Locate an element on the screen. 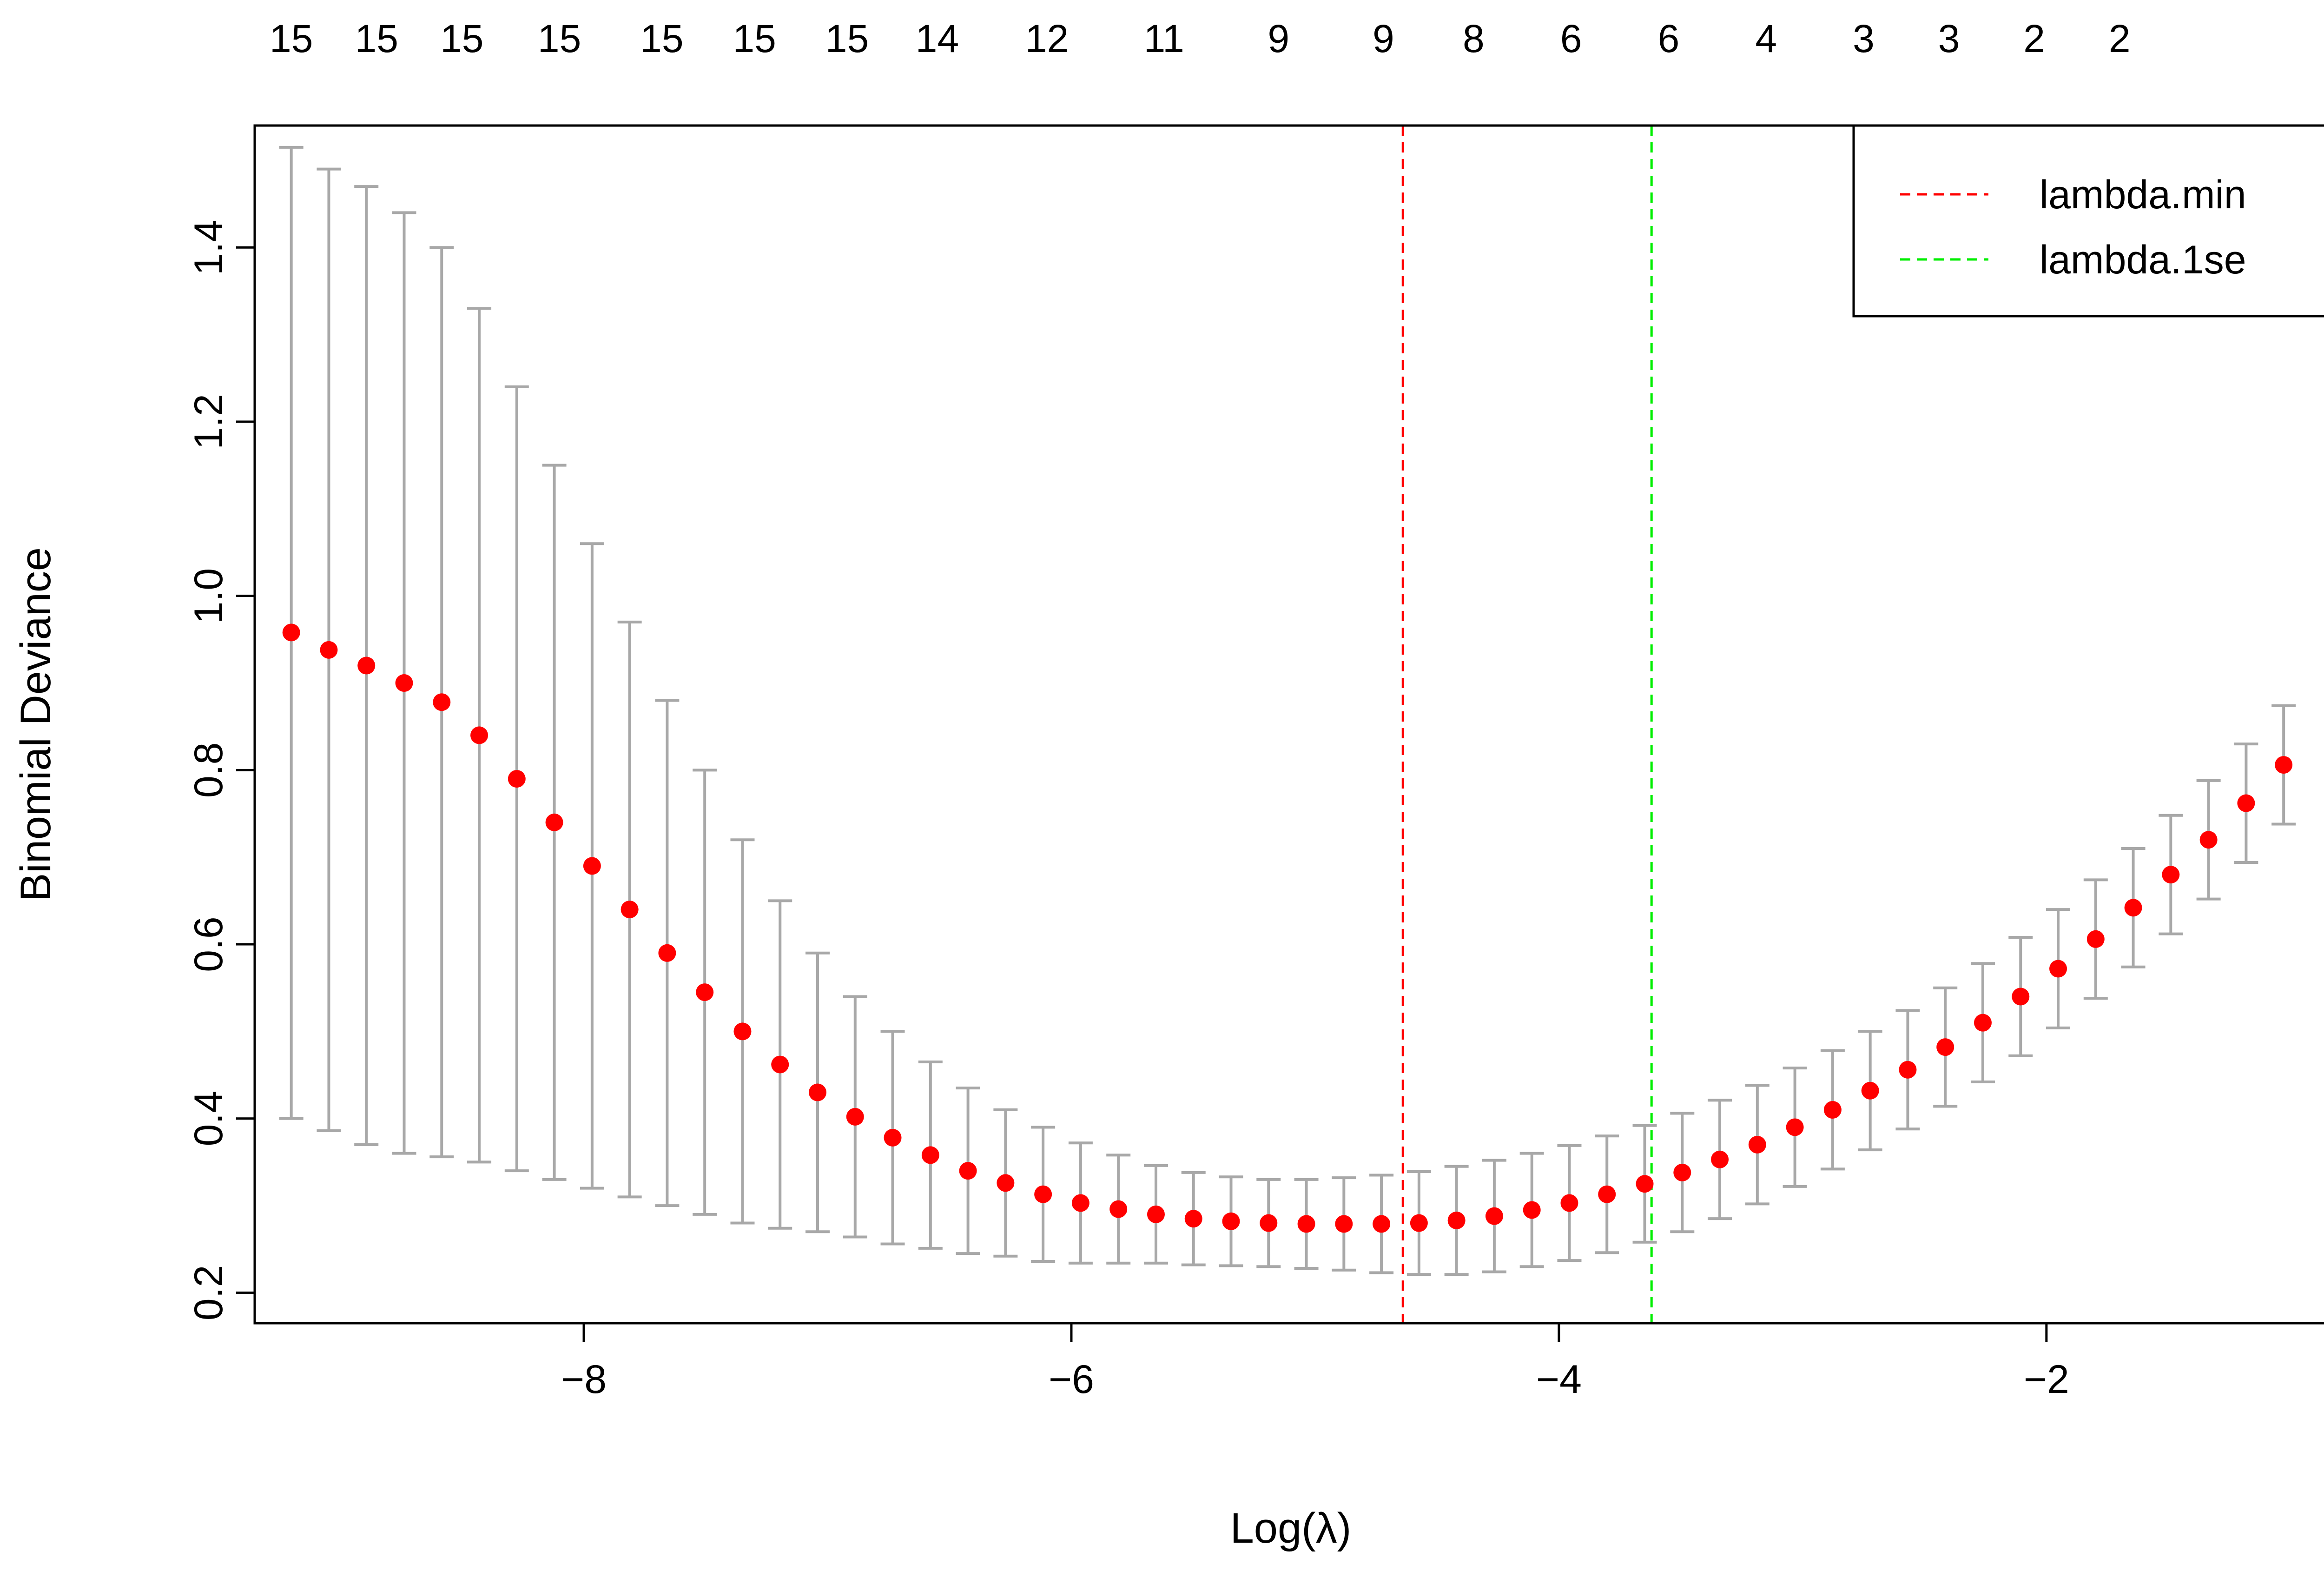  y-axis-title: Binomial Deviance is located at coordinates (35, 724).